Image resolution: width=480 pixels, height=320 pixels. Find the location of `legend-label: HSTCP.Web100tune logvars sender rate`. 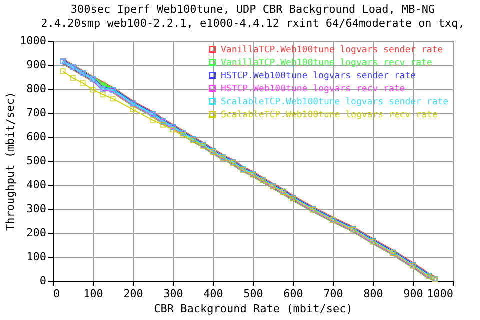

legend-label: HSTCP.Web100tune logvars sender rate is located at coordinates (318, 77).